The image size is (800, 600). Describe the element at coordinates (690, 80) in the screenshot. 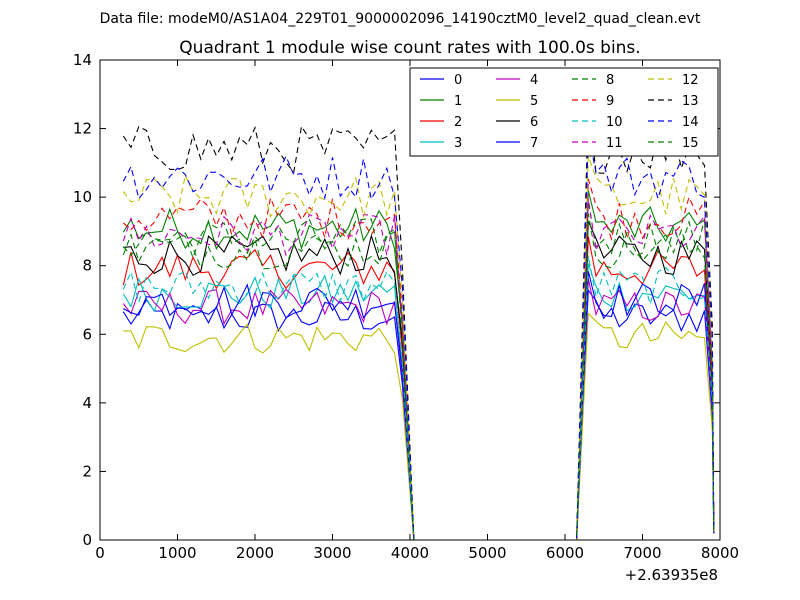

I see `legend-label-12: 12` at that location.